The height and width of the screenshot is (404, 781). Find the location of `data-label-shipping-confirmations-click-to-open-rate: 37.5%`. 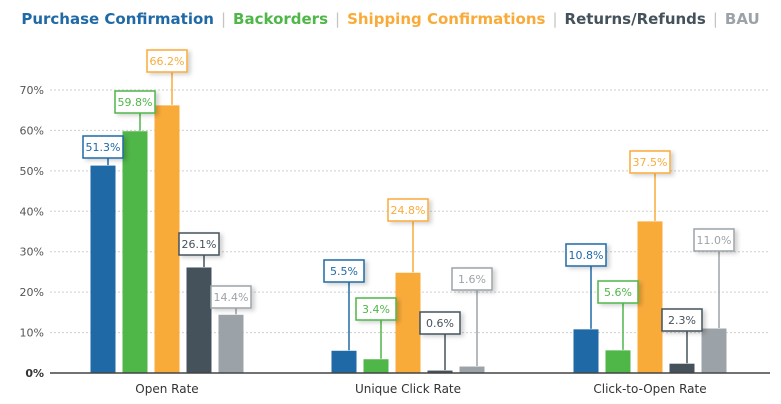

data-label-shipping-confirmations-click-to-open-rate: 37.5% is located at coordinates (650, 162).